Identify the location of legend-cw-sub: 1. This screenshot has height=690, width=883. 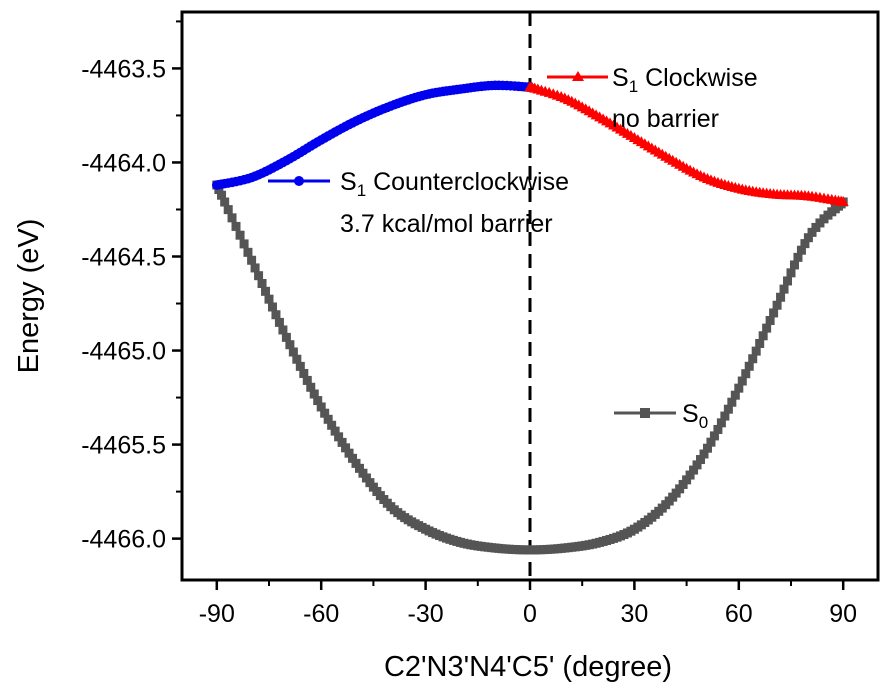
(633, 86).